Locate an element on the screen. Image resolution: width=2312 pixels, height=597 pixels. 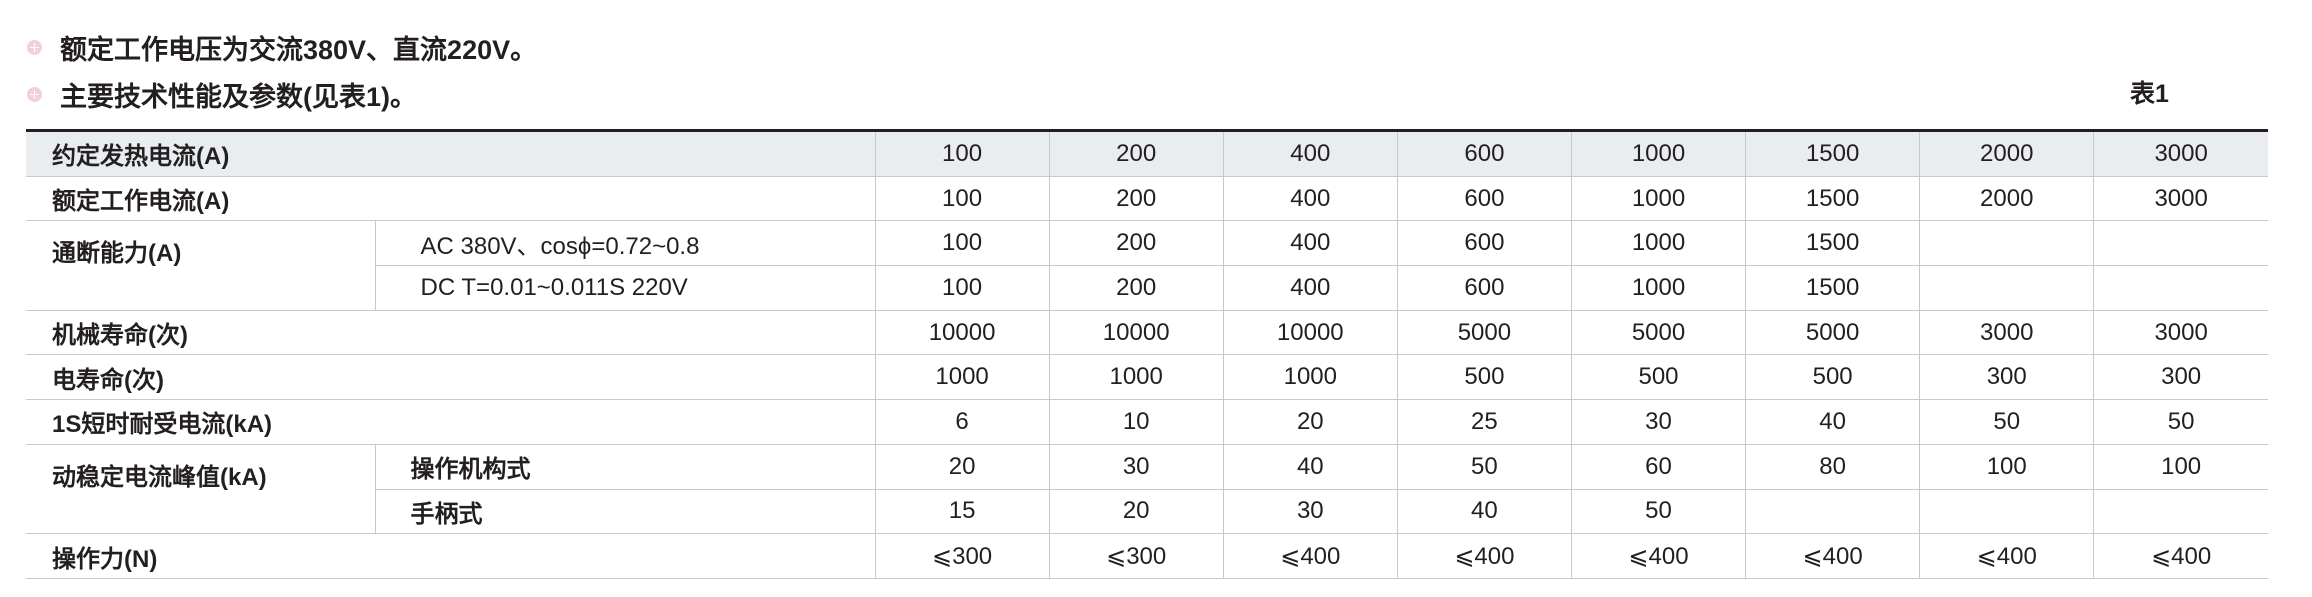
table-cell: 60 is located at coordinates (1658, 467).